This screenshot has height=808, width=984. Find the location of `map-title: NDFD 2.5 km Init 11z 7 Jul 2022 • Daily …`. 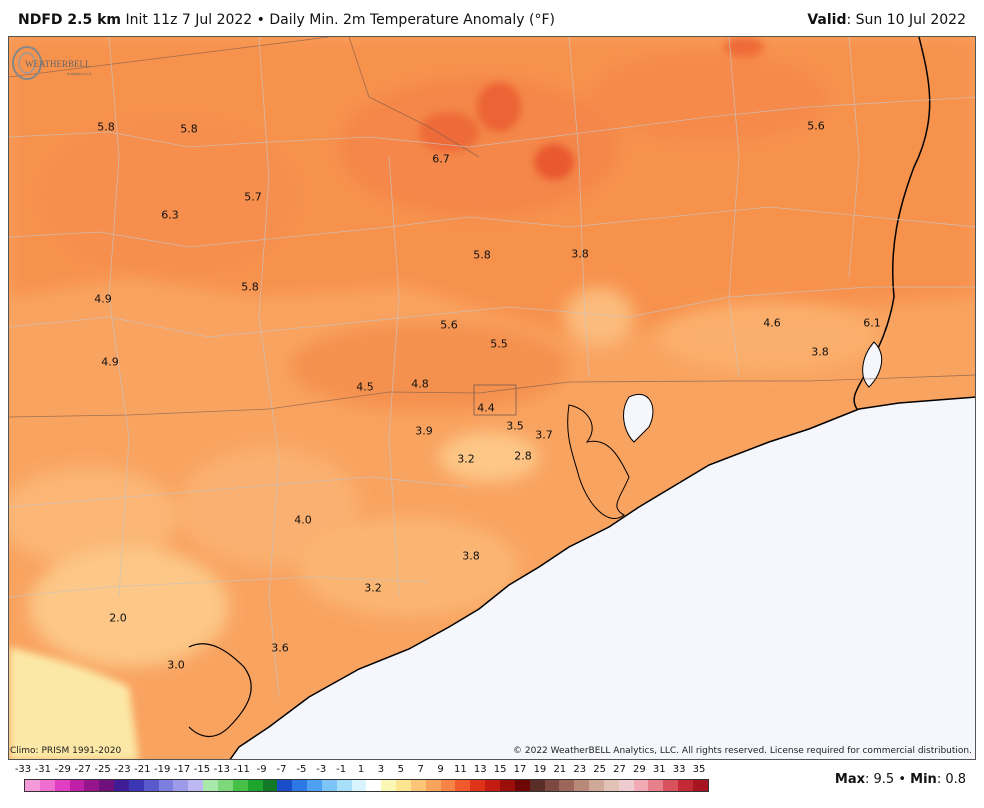

map-title: NDFD 2.5 km Init 11z 7 Jul 2022 • Daily … is located at coordinates (286, 20).